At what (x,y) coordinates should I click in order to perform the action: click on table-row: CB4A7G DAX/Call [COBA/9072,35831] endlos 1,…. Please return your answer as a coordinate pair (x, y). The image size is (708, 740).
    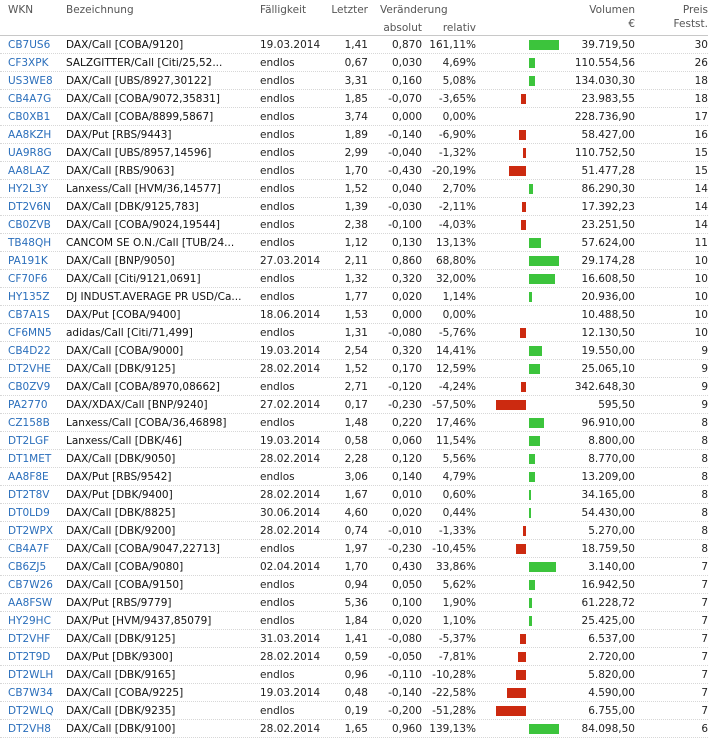
    Looking at the image, I should click on (354, 99).